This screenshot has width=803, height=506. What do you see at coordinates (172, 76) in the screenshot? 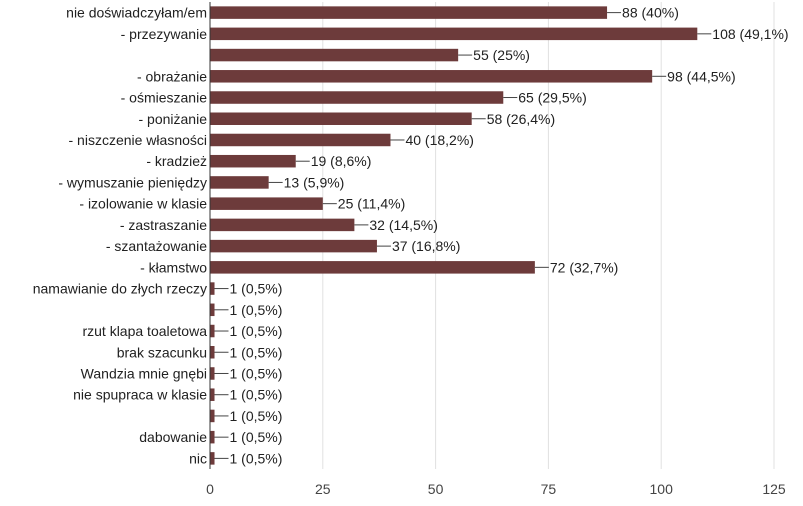
I see `category-label: - obrażanie` at bounding box center [172, 76].